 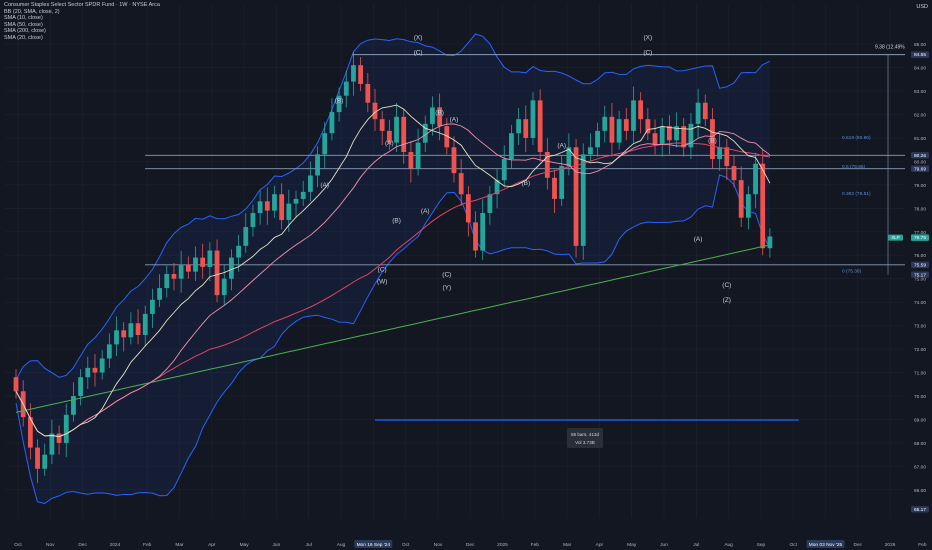 What do you see at coordinates (793, 545) in the screenshot?
I see `time-tick-label: Oct` at bounding box center [793, 545].